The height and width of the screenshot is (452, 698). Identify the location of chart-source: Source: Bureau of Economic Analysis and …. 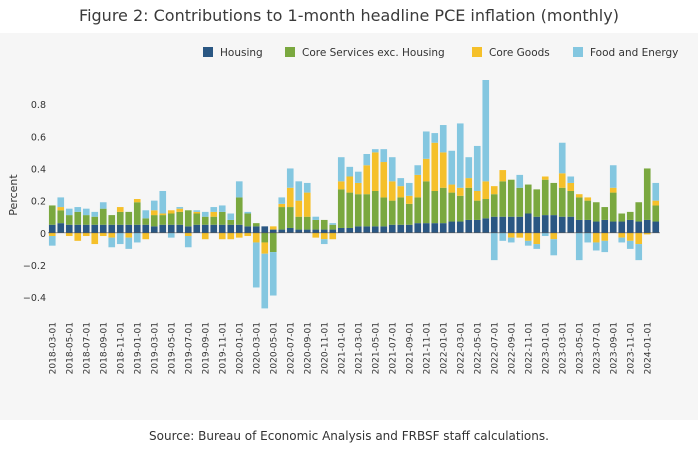
(349, 436).